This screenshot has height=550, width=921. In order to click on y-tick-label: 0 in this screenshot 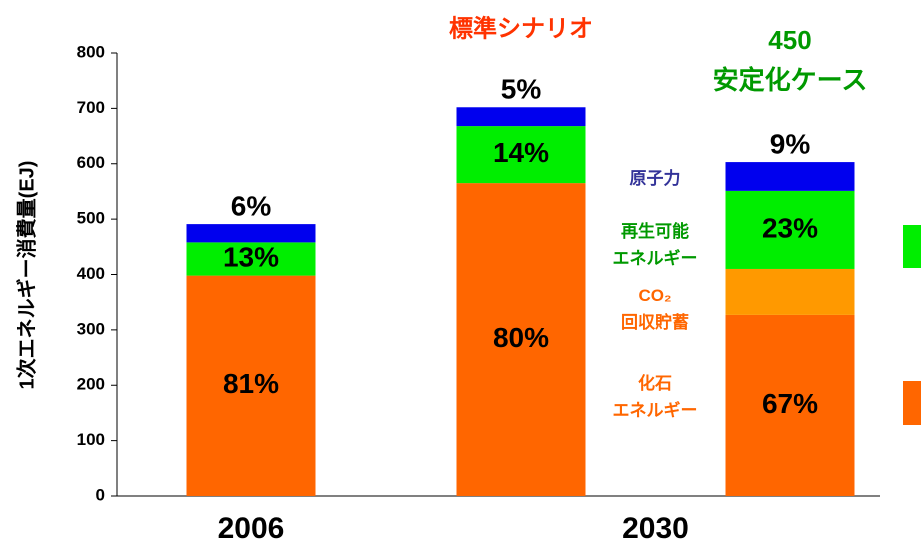, I will do `click(100, 494)`.